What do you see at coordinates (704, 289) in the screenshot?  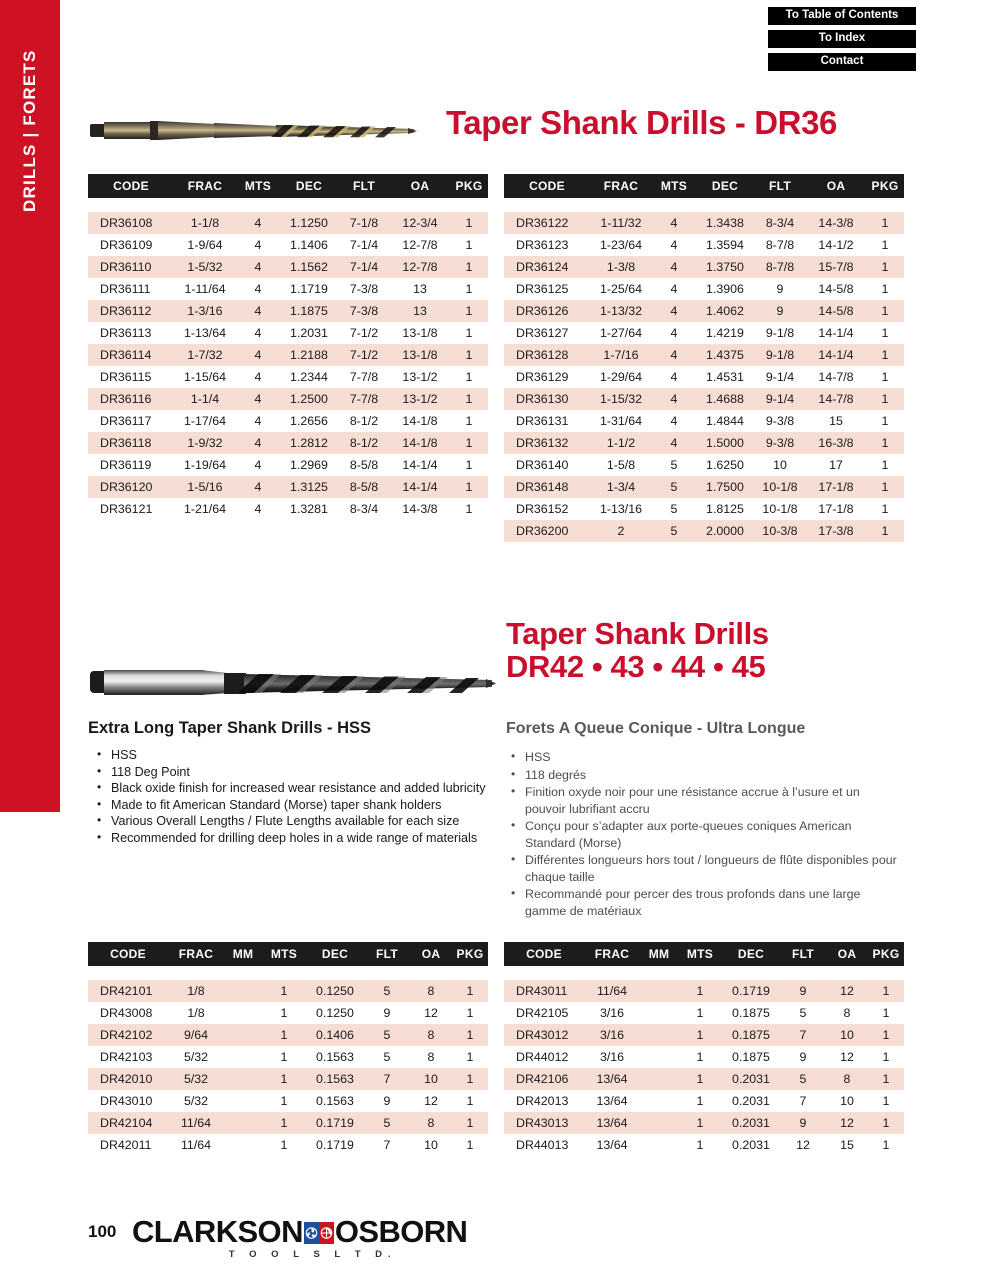 I see `table-row: DR36125 1-25/64 4 1.3906 9 14-5/8 1` at bounding box center [704, 289].